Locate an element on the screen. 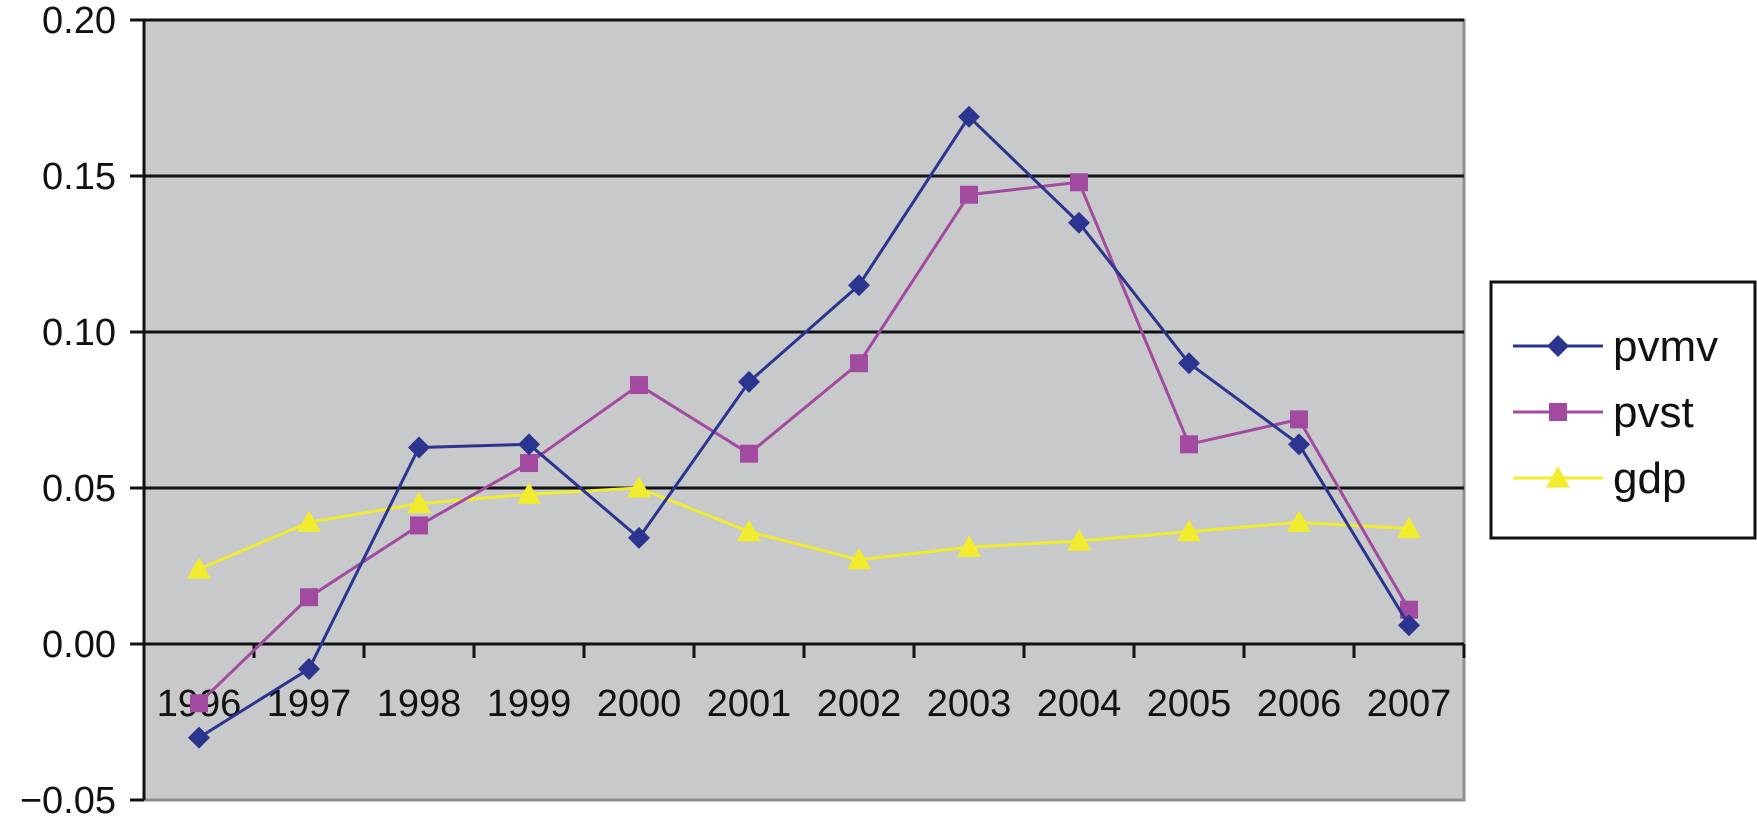 This screenshot has width=1757, height=831. x-tick-label: 2007 is located at coordinates (1409, 704).